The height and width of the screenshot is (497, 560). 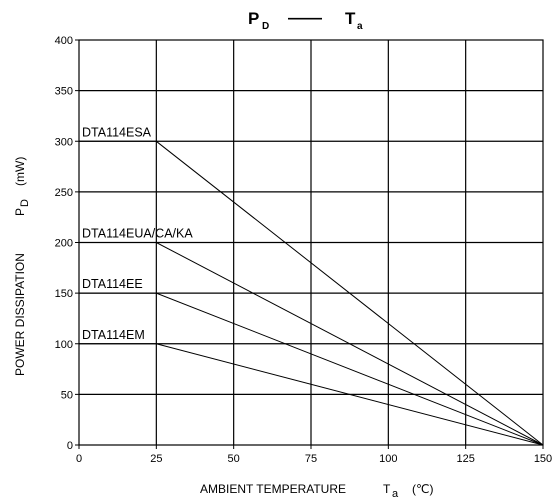 I want to click on x-tick-label: 0, so click(x=79, y=459).